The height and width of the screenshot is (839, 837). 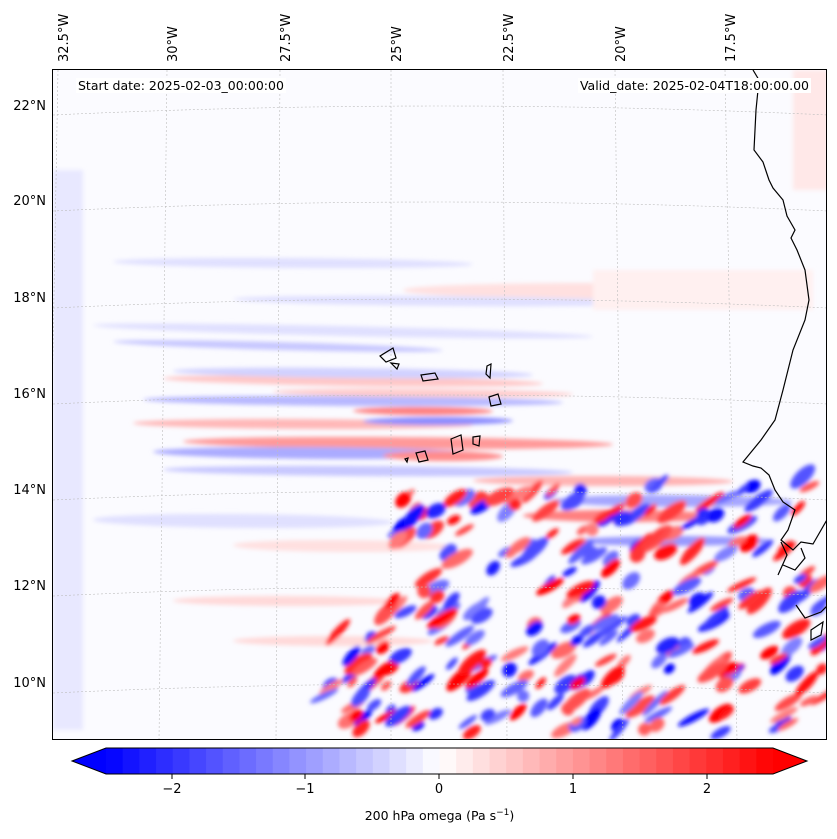 What do you see at coordinates (286, 37) in the screenshot?
I see `lon-label-27-5w: 27.5°W` at bounding box center [286, 37].